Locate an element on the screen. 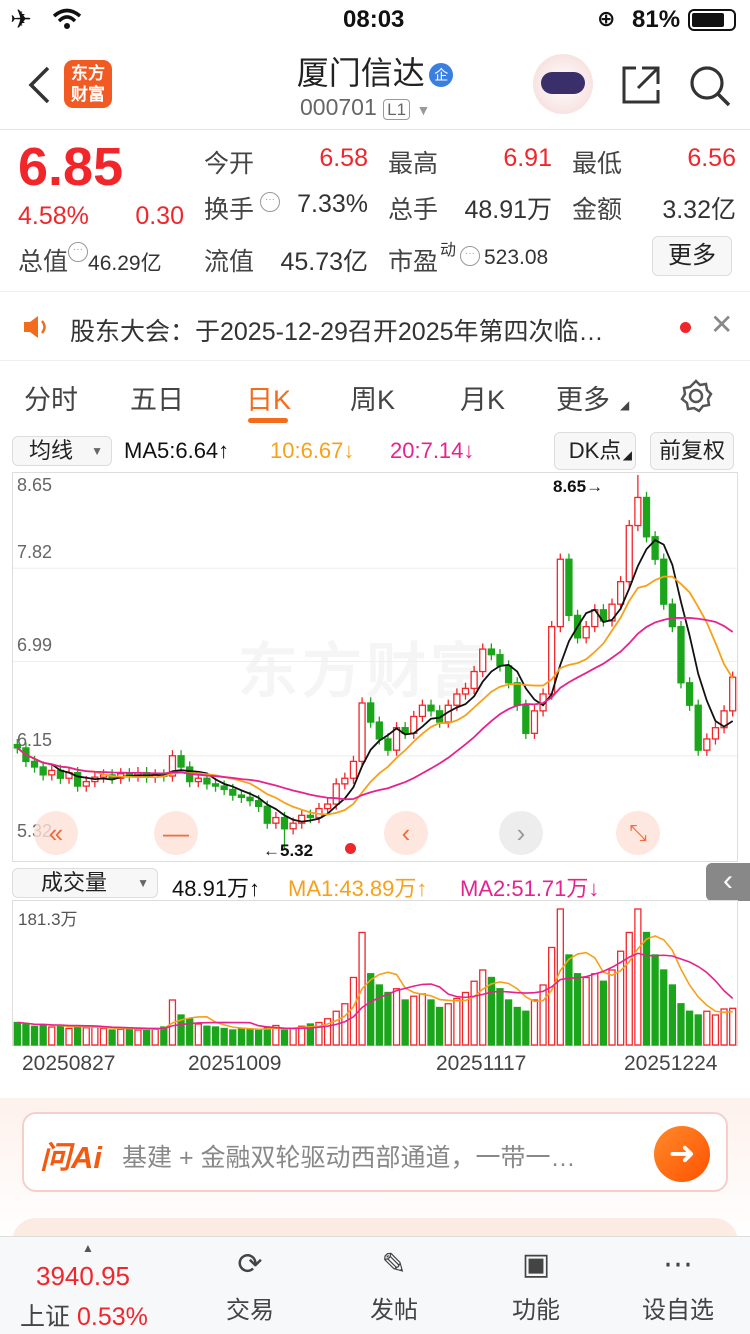 This screenshot has width=750, height=1334. arrow-right-icon: ➜ is located at coordinates (682, 1154).